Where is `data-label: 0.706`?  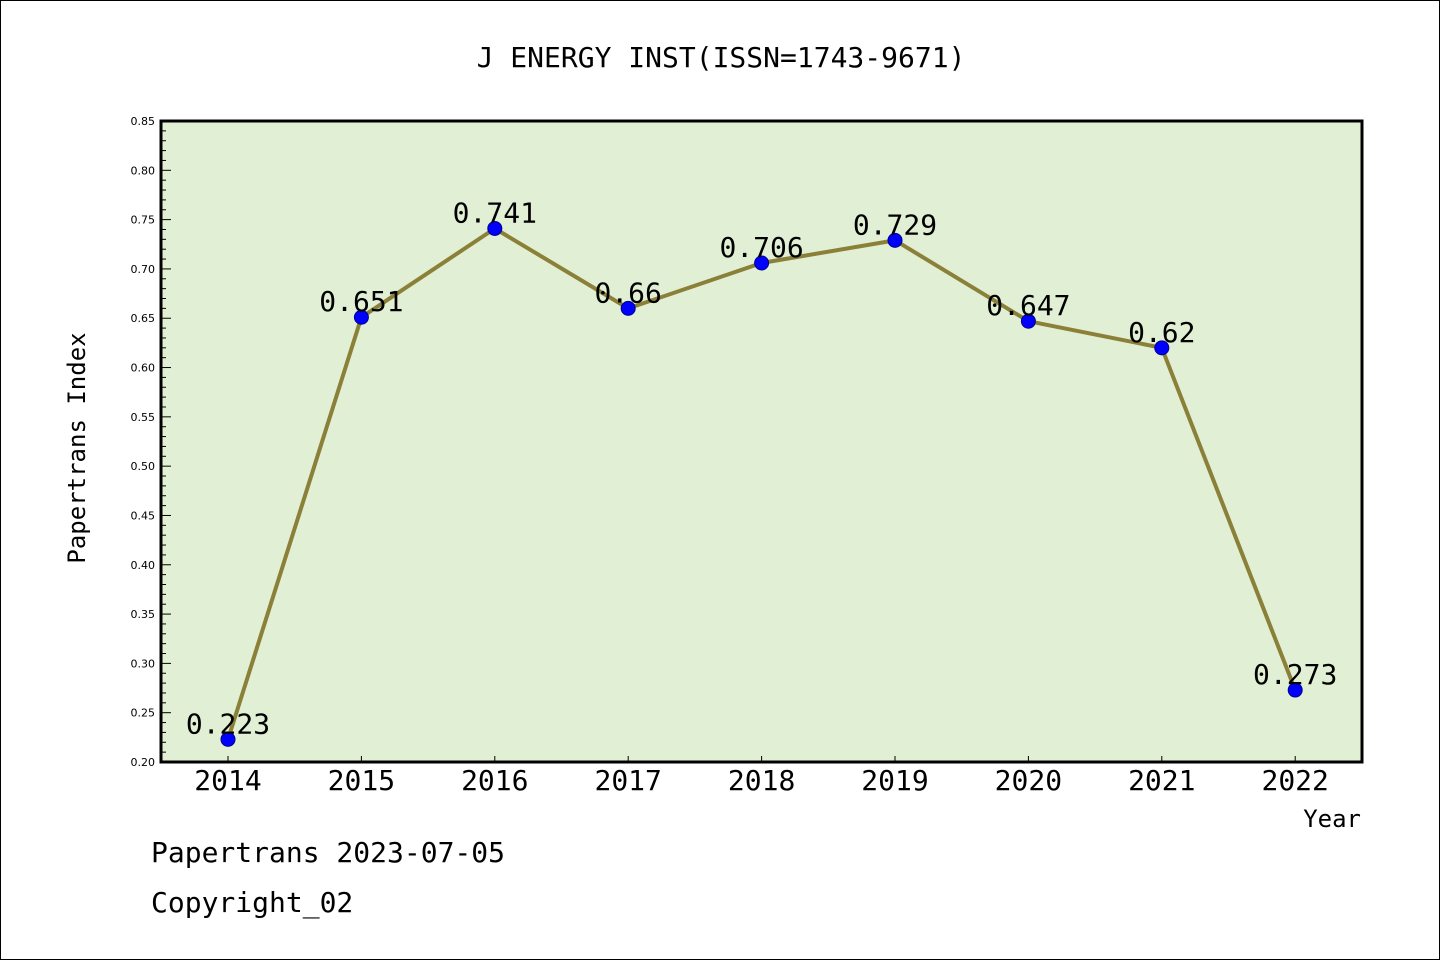
data-label: 0.706 is located at coordinates (761, 247).